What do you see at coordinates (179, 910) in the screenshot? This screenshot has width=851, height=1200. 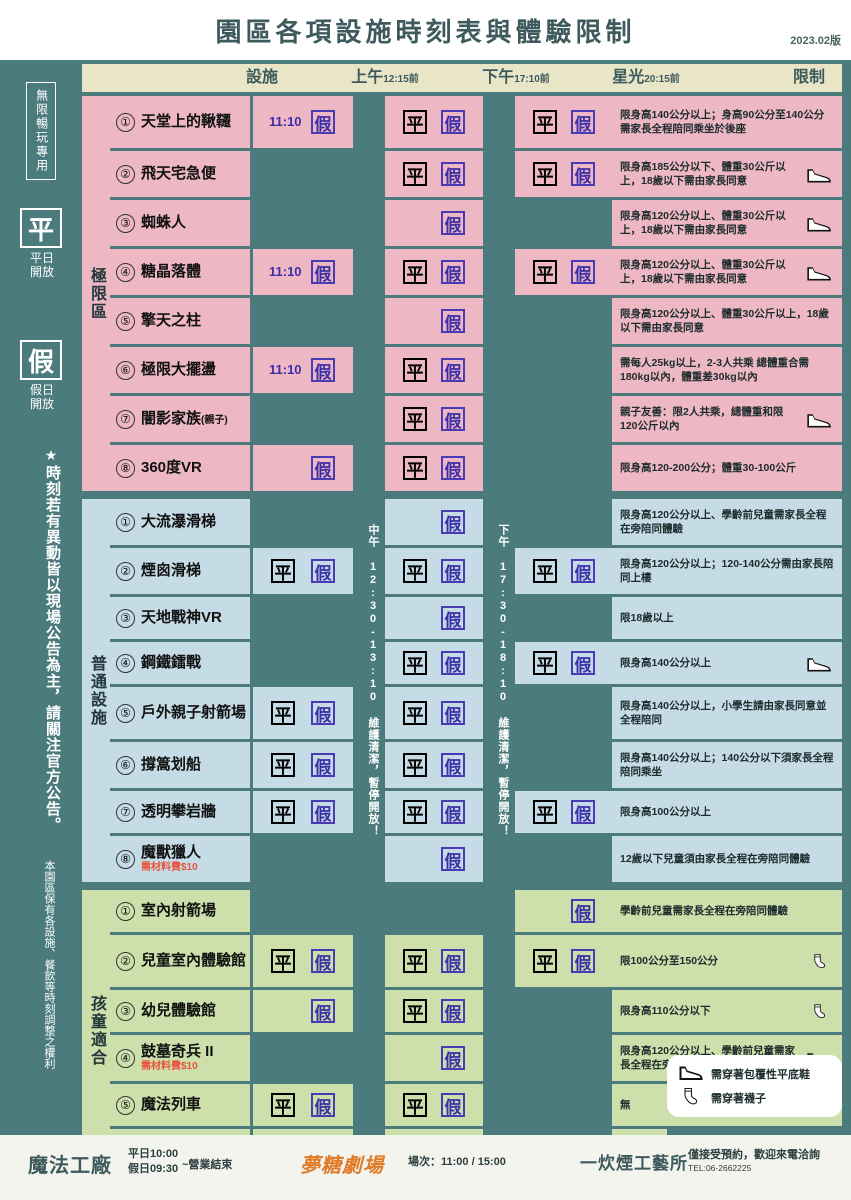 I see `facility-label: 室內射箭場` at bounding box center [179, 910].